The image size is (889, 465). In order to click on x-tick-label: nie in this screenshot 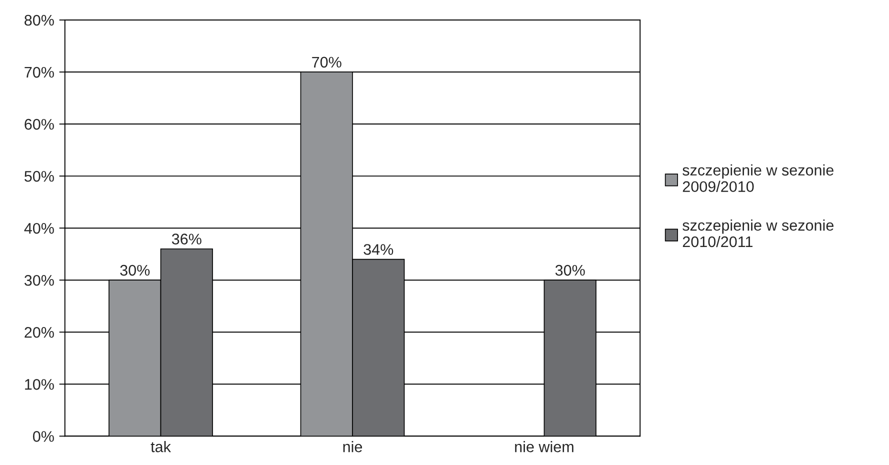, I will do `click(352, 446)`.